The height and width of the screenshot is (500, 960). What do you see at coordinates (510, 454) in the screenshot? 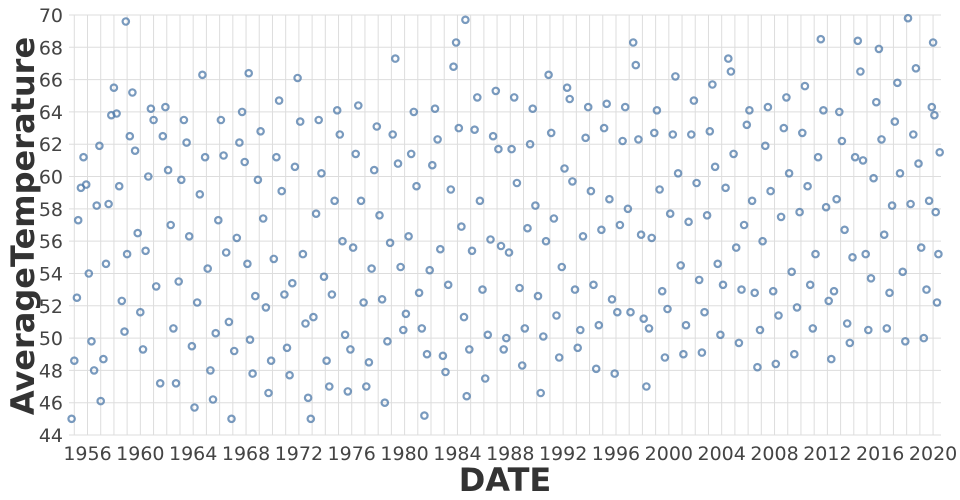
I see `x-tick-label: 1988` at bounding box center [510, 454].